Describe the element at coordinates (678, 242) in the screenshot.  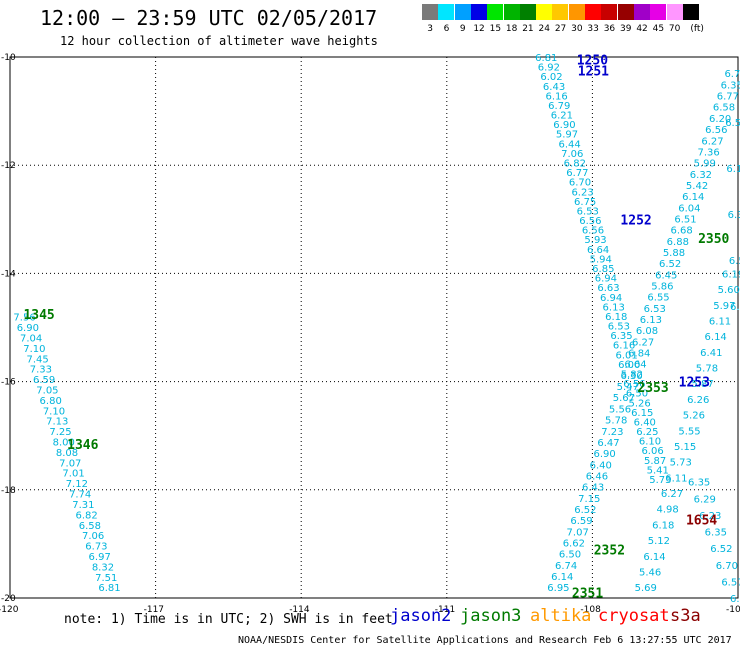
I see `wave-height-value: 6.88` at that location.